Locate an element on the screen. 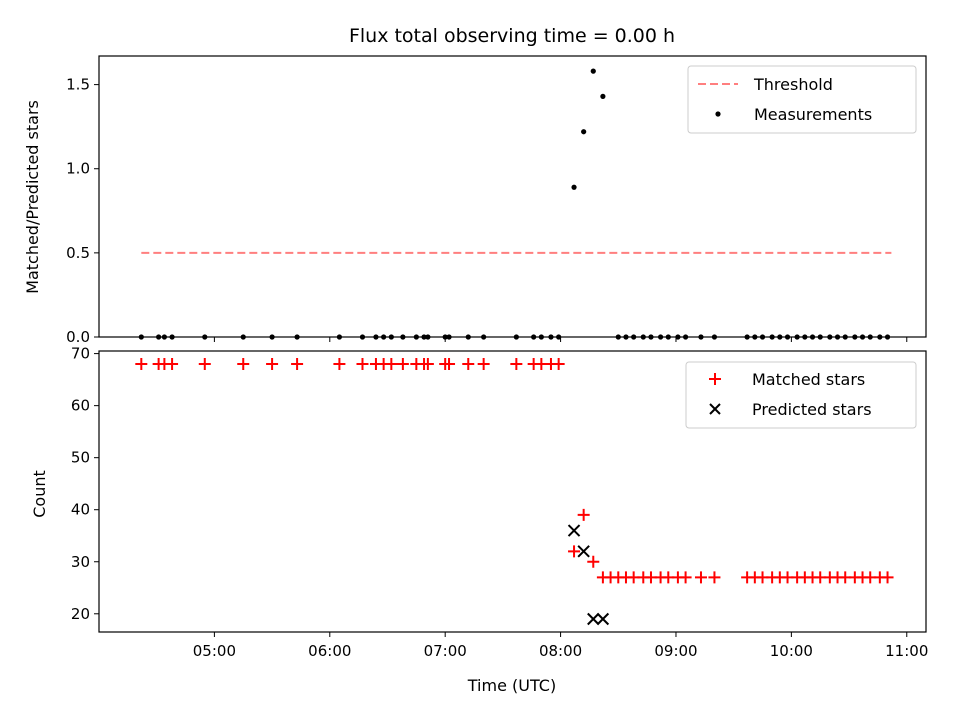 The image size is (960, 720). predicted-legend-marker is located at coordinates (715, 409).